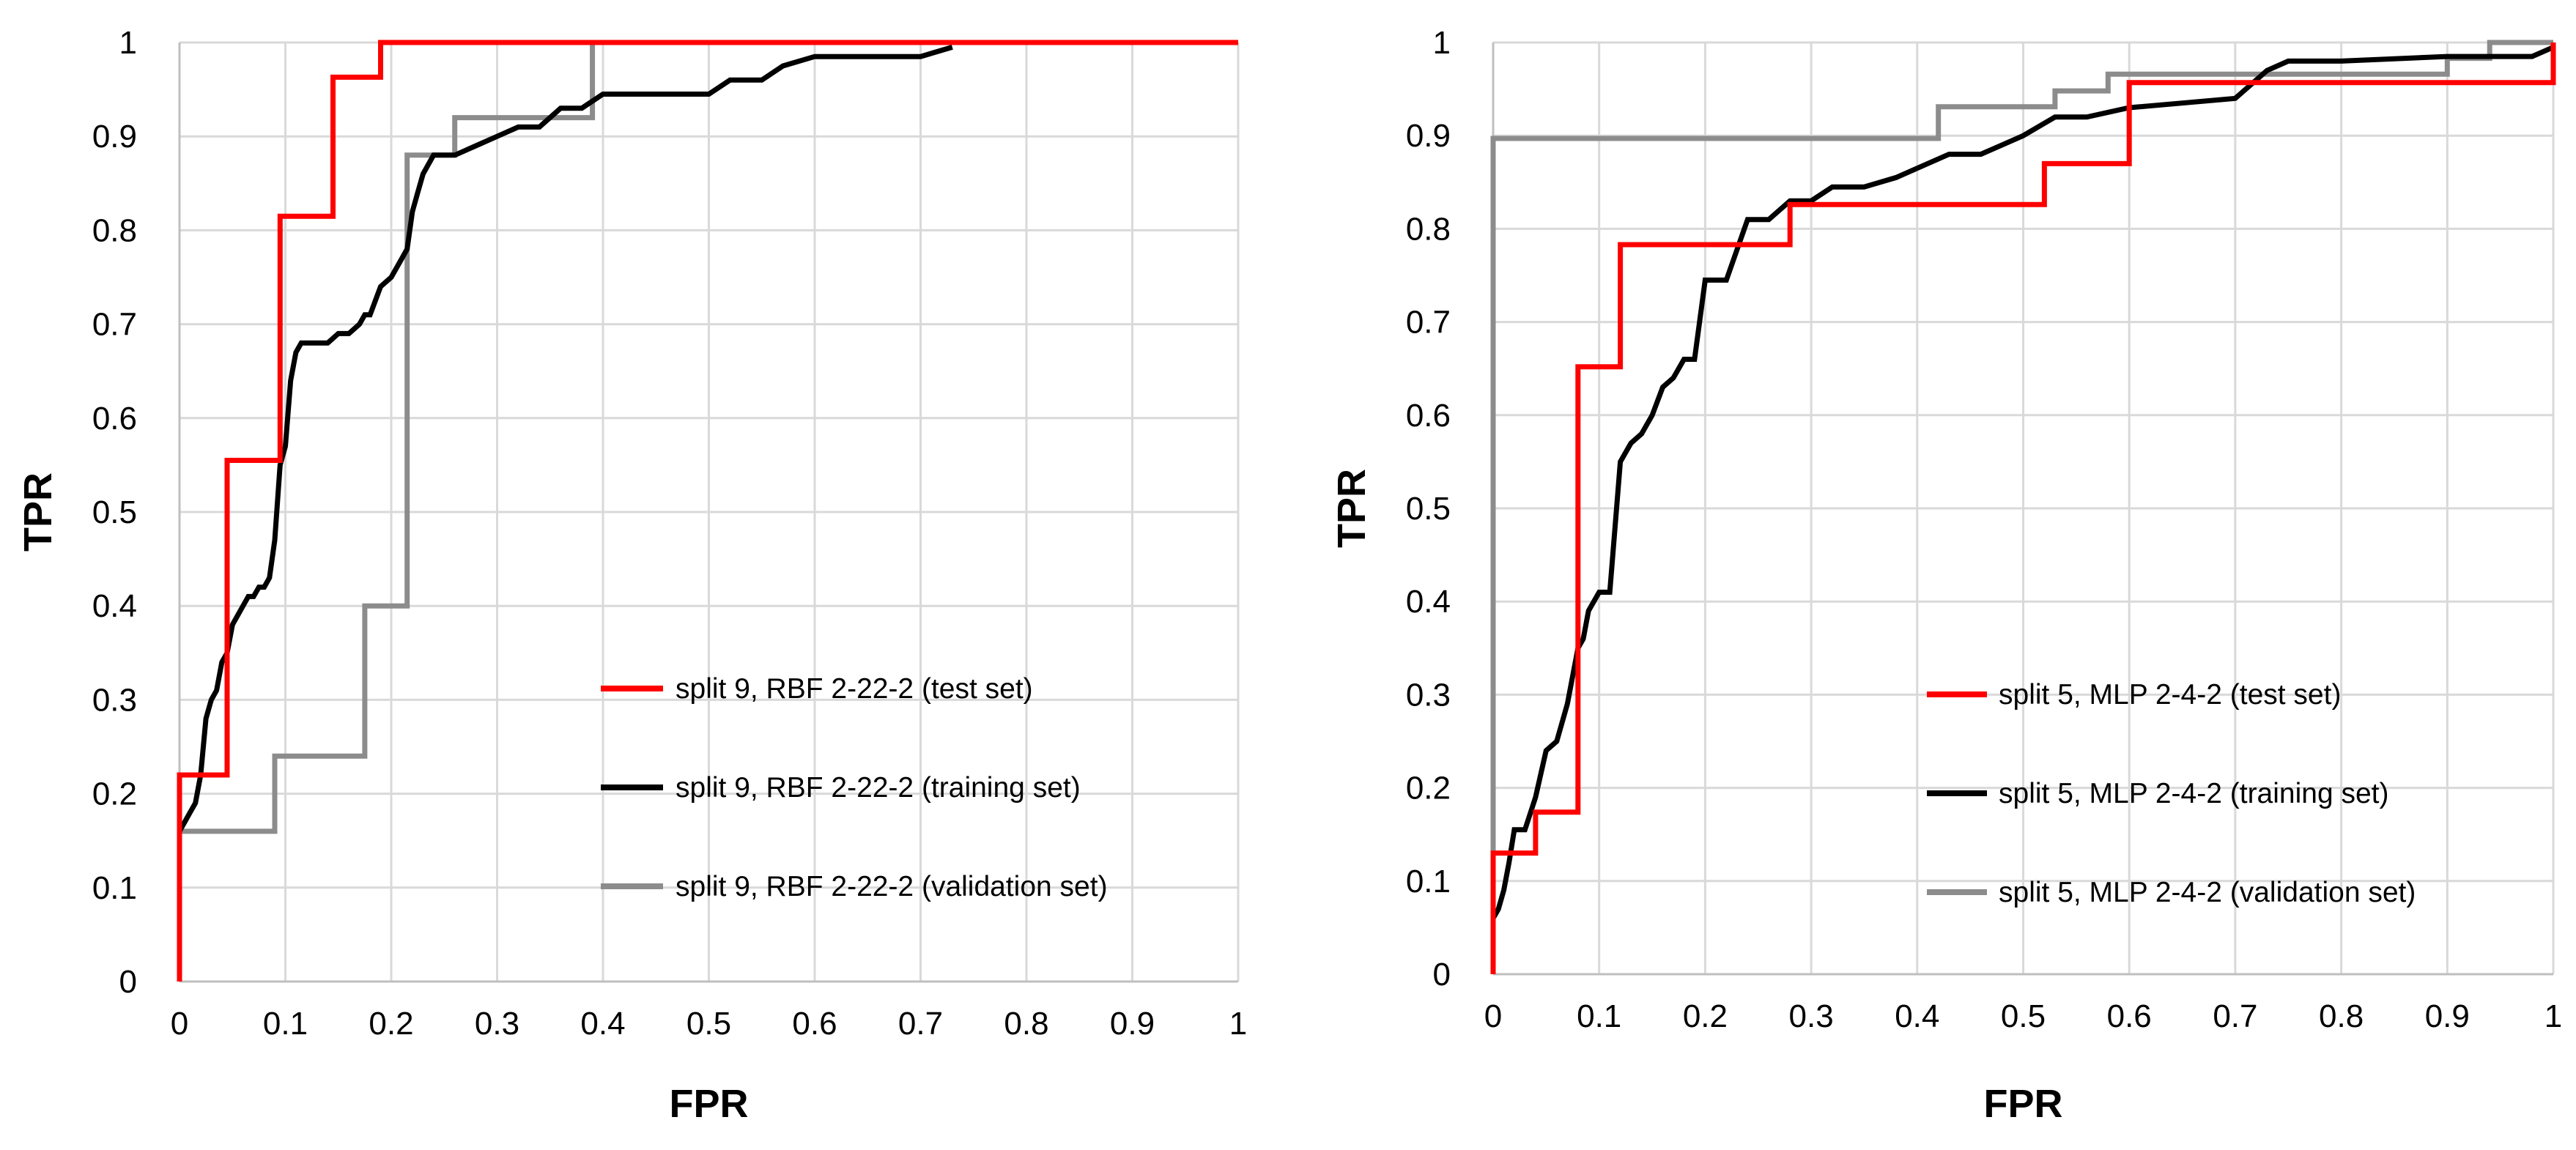 The width and height of the screenshot is (2576, 1150). Describe the element at coordinates (2170, 695) in the screenshot. I see `legend-label: split 5, MLP 2-4-2 (test set)` at that location.